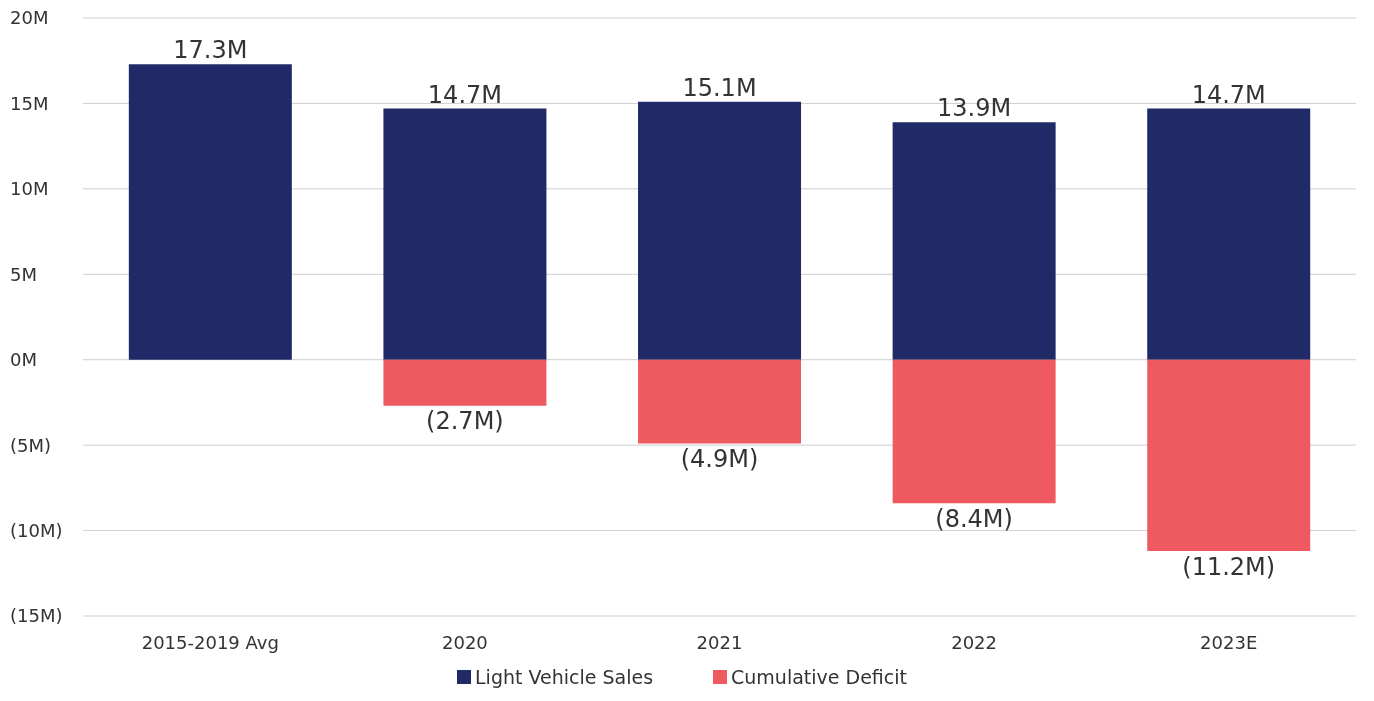 This screenshot has width=1374, height=701. I want to click on y-tick-label: (10M), so click(36, 530).